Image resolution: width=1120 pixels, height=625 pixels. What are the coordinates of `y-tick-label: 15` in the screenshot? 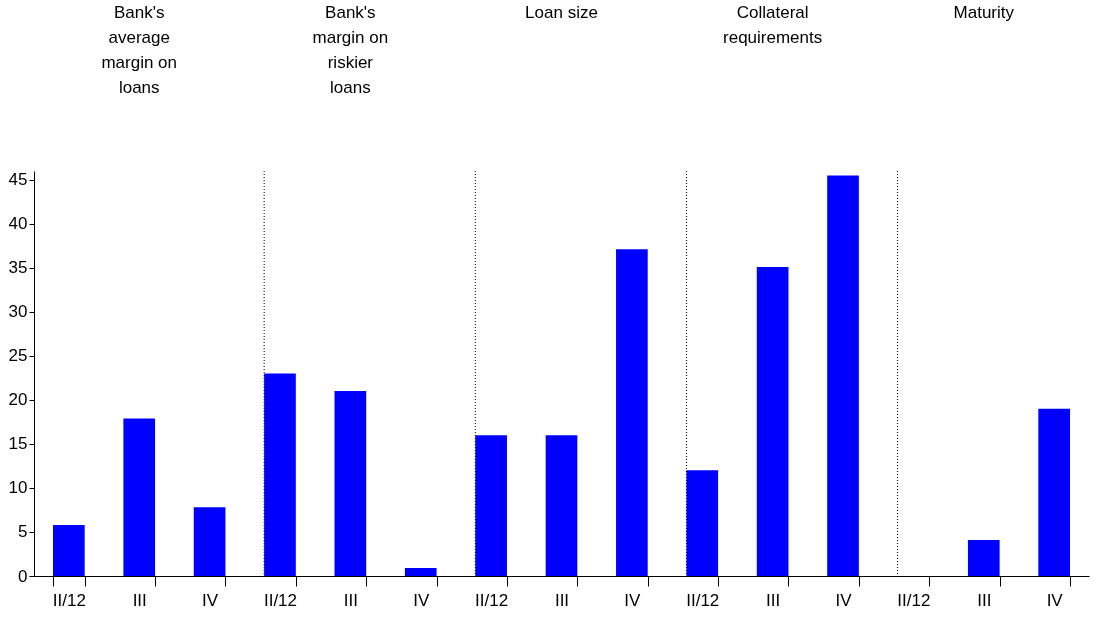 It's located at (18, 444).